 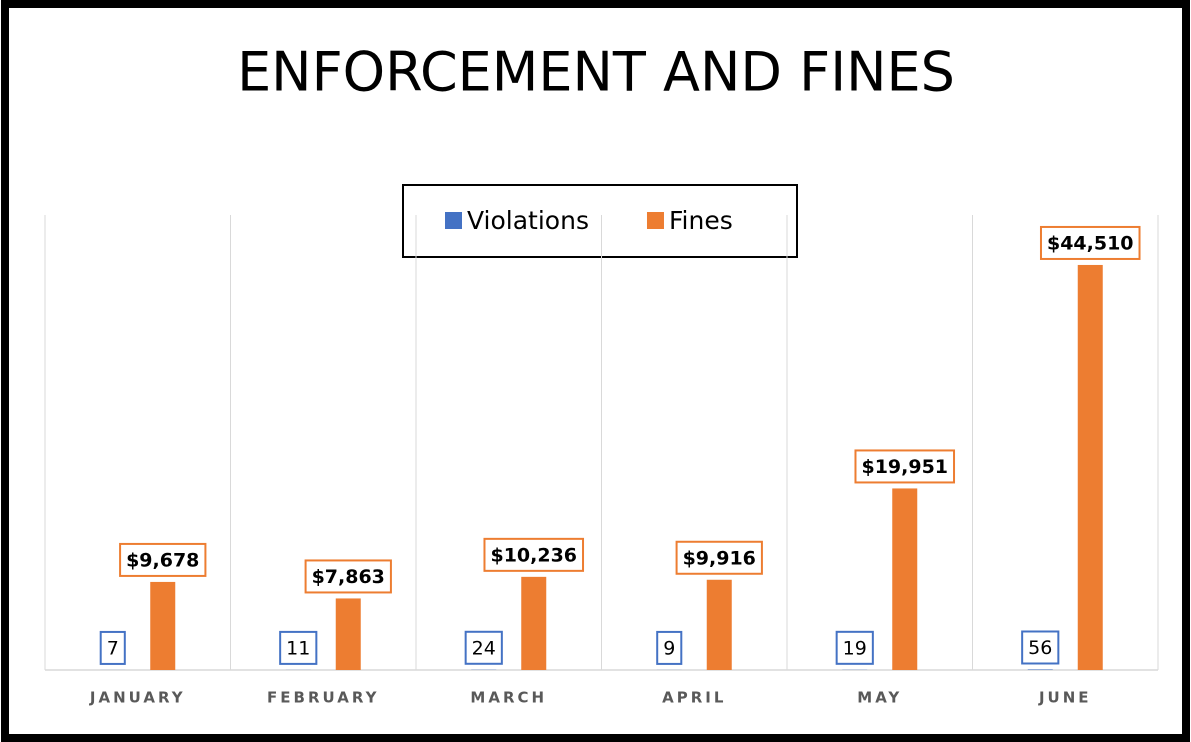 What do you see at coordinates (600, 221) in the screenshot?
I see `legend-box` at bounding box center [600, 221].